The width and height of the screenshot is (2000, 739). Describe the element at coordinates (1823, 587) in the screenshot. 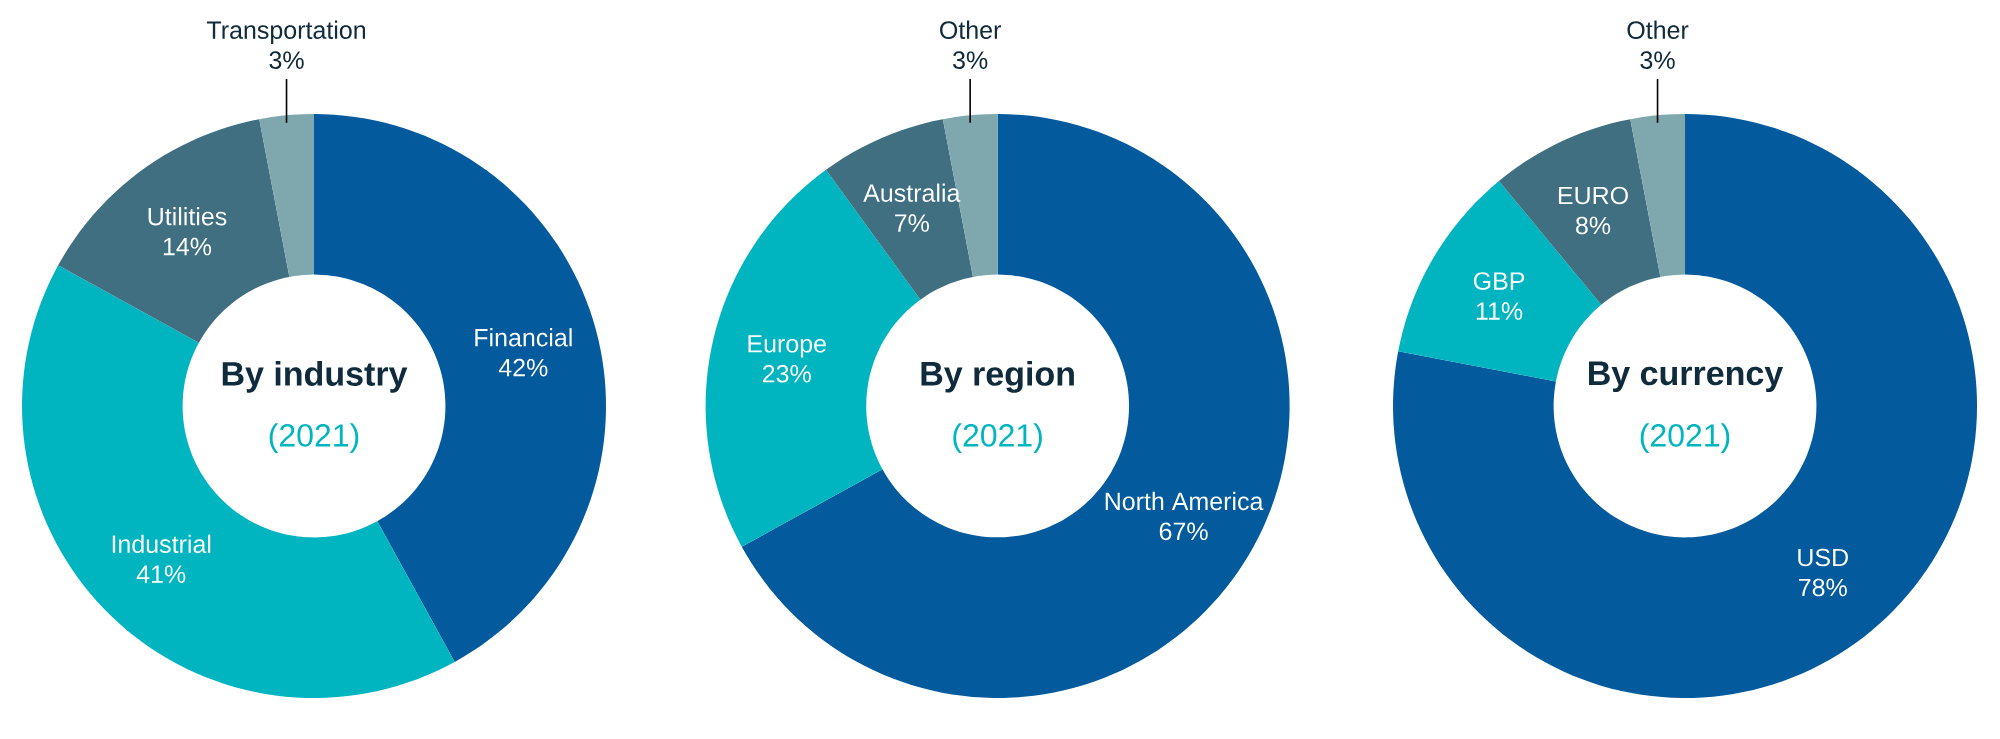

I see `data-label: 78%` at that location.